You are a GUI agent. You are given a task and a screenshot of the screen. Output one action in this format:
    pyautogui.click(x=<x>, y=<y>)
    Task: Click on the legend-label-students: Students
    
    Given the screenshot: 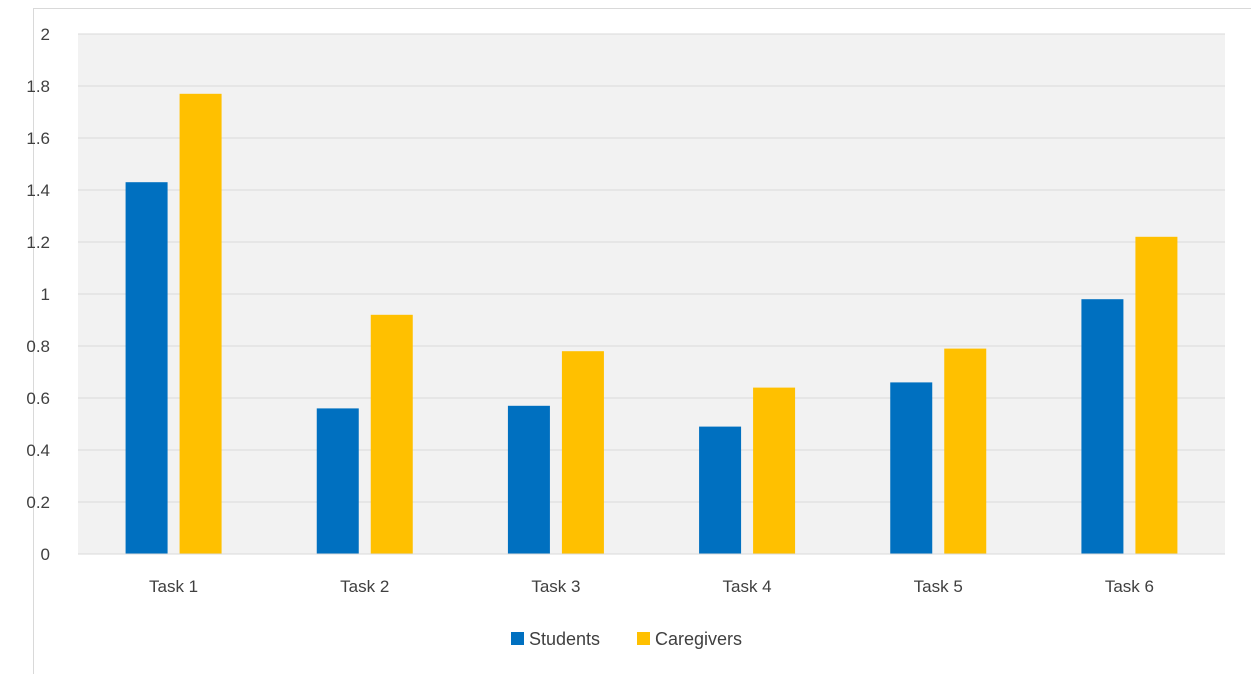 What is the action you would take?
    pyautogui.click(x=564, y=639)
    